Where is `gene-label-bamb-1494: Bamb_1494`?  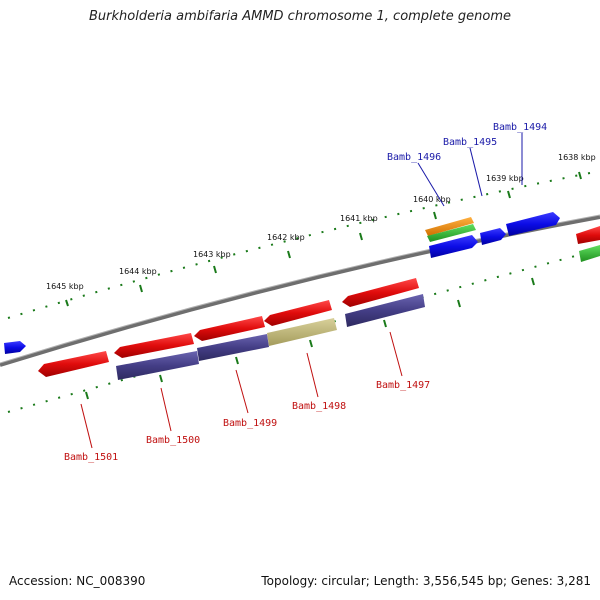
gene-label-bamb-1494: Bamb_1494 is located at coordinates (520, 127).